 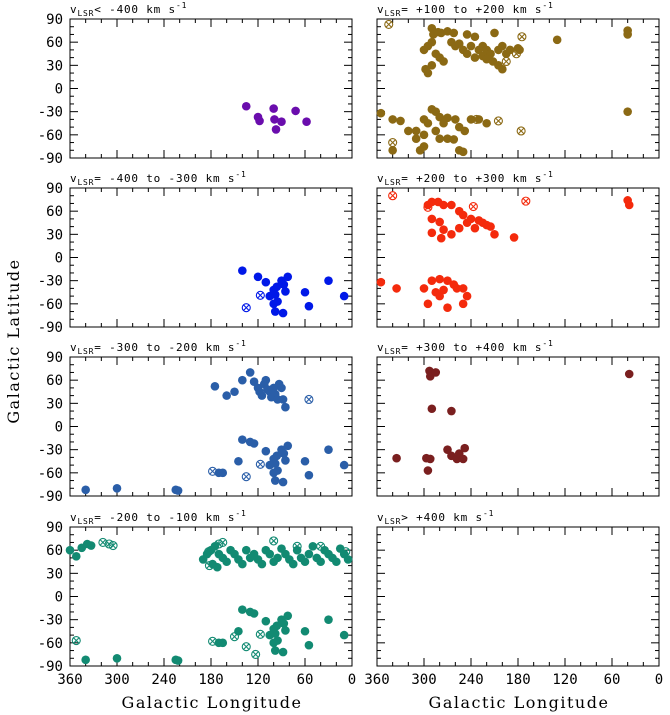 I want to click on x-tick-label: 300, so click(x=423, y=680).